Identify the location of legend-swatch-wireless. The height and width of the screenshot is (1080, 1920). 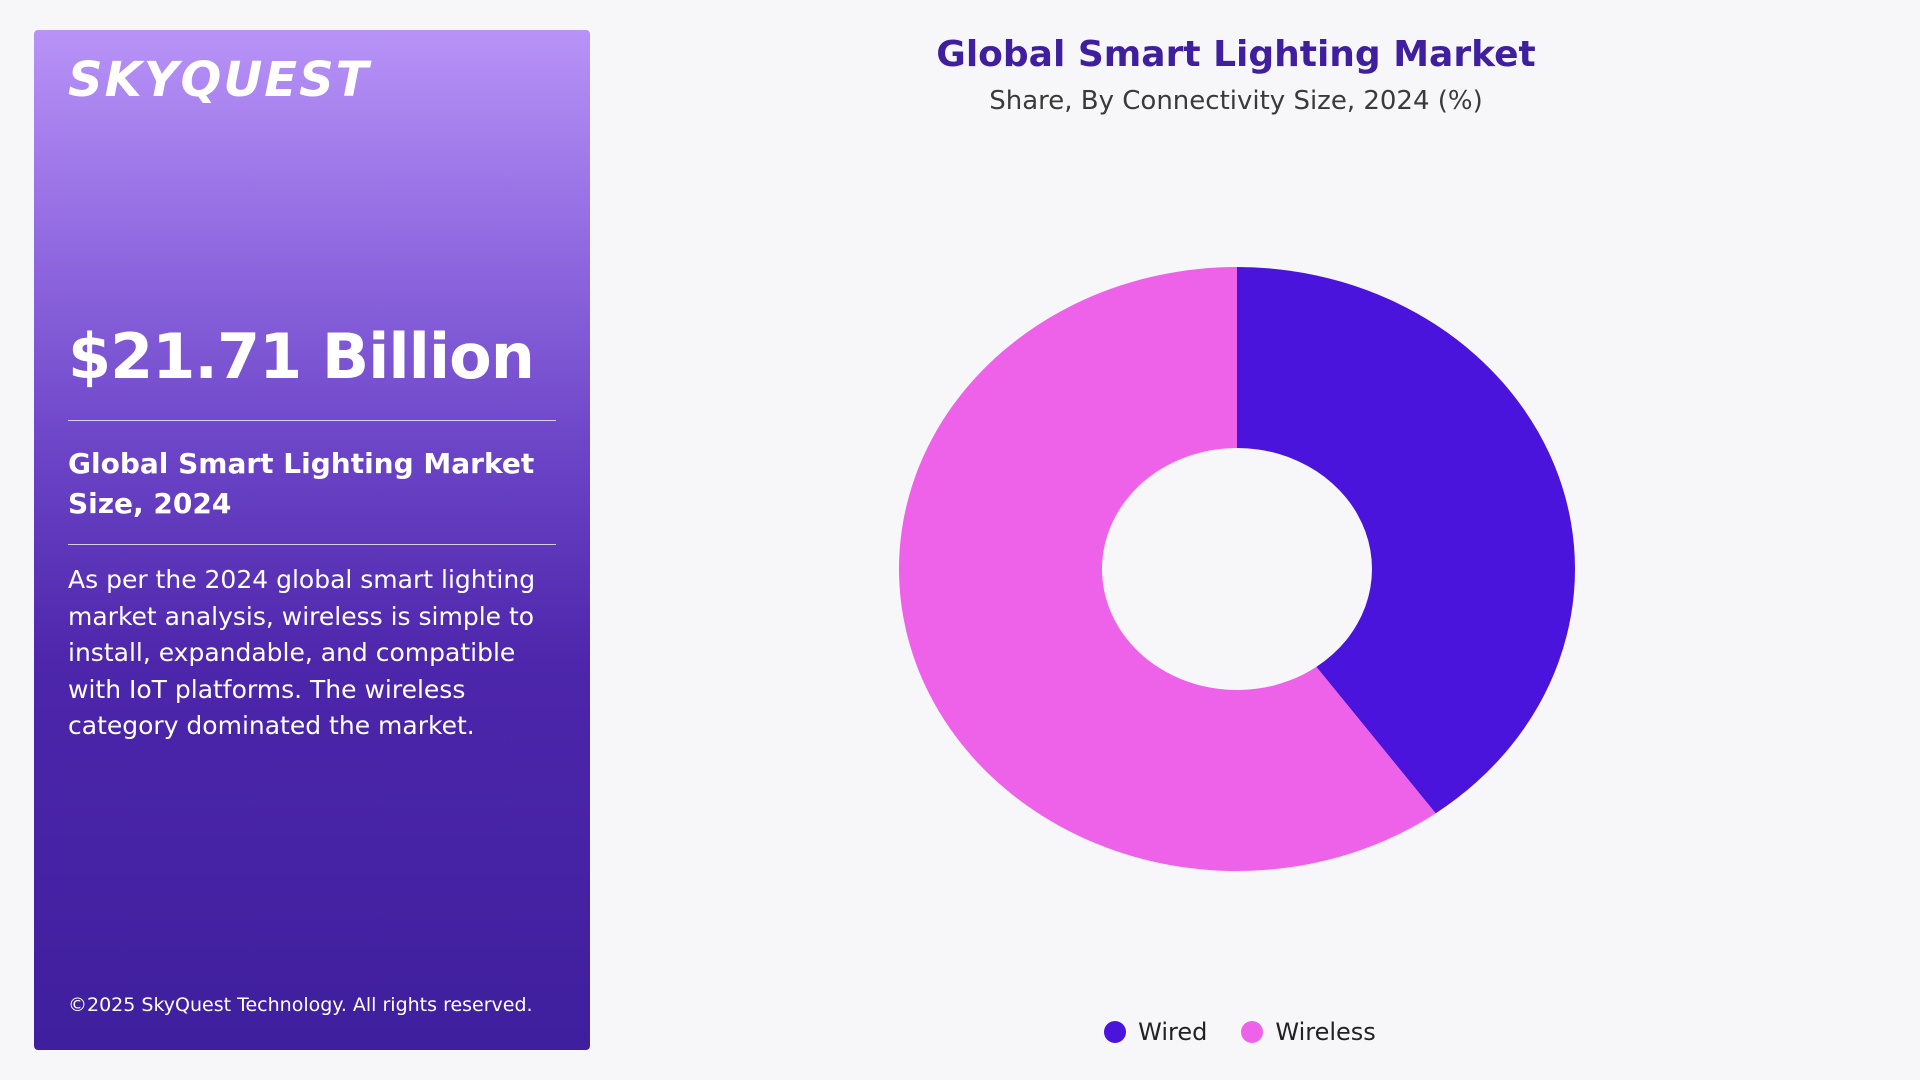
(1252, 1032).